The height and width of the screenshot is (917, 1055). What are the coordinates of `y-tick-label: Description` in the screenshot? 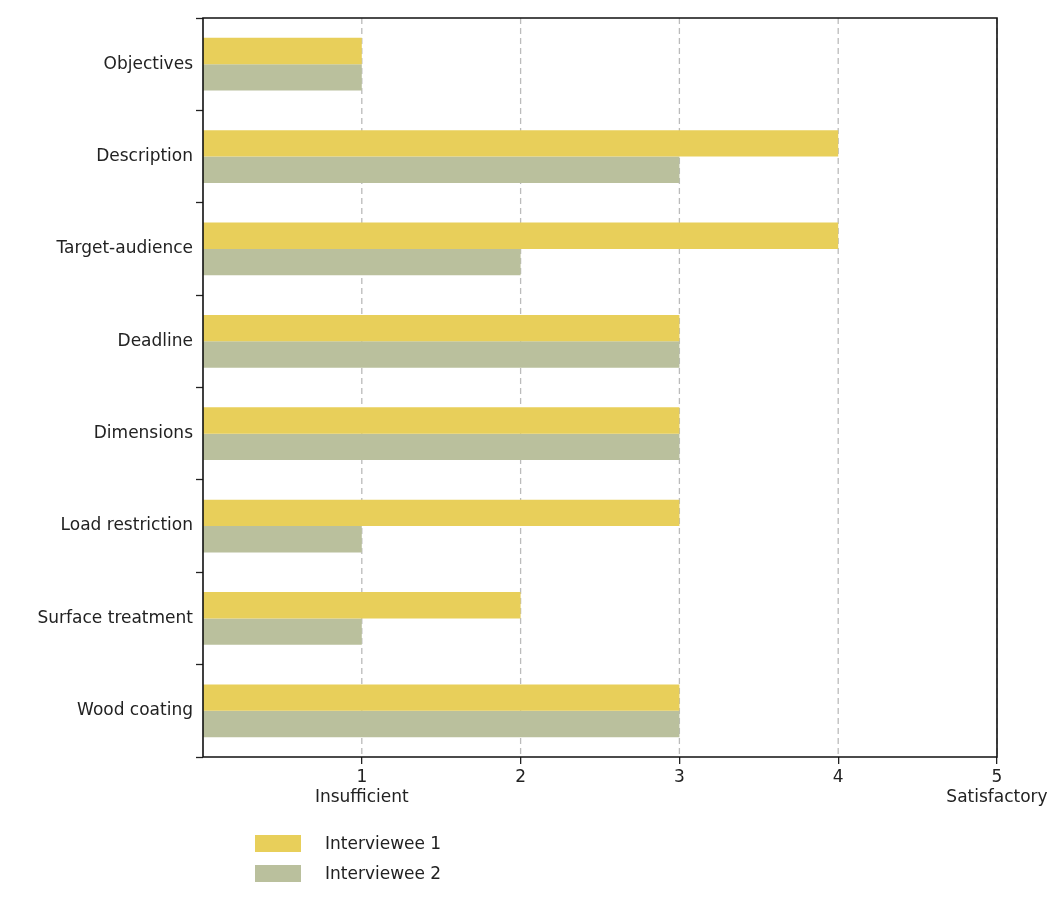 It's located at (144, 154).